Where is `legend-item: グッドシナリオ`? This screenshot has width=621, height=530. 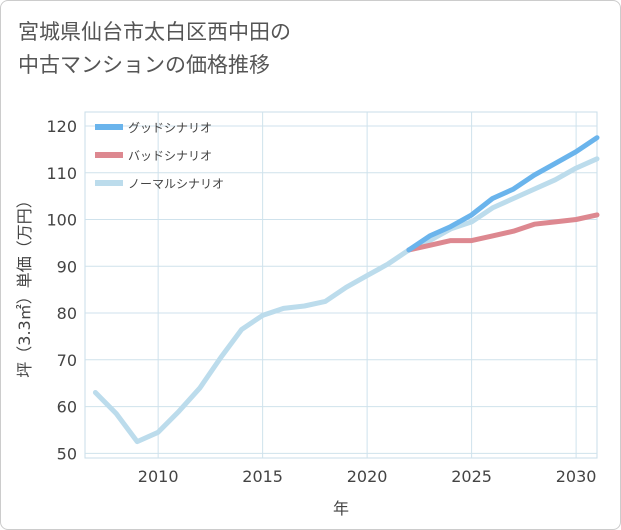
legend-item: グッドシナリオ is located at coordinates (153, 128).